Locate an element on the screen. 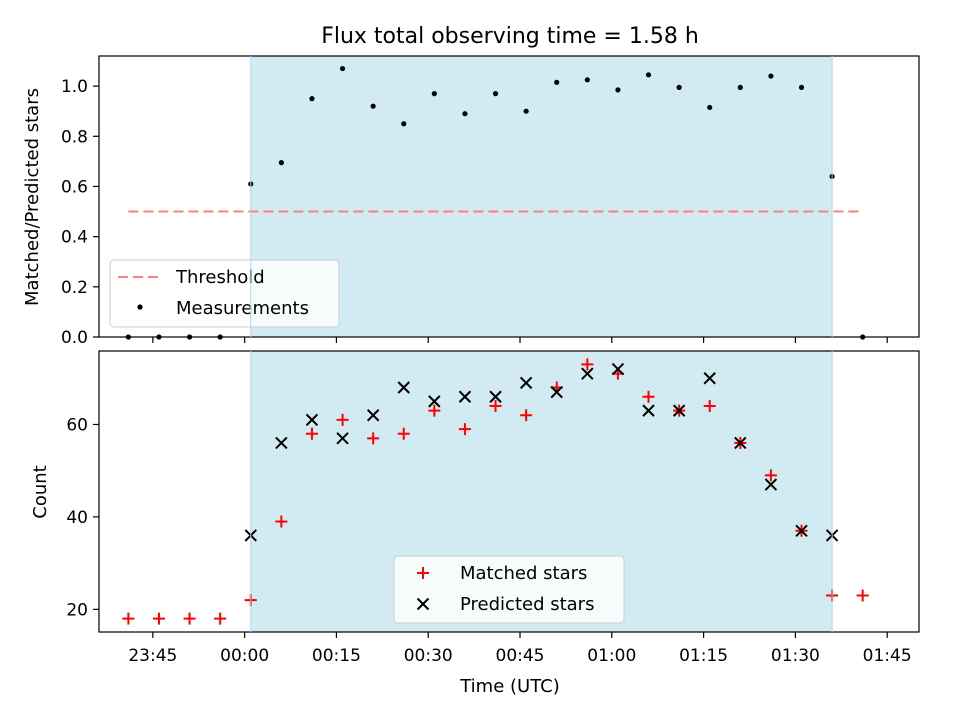  legend-matched-label: Matched stars is located at coordinates (523, 573).